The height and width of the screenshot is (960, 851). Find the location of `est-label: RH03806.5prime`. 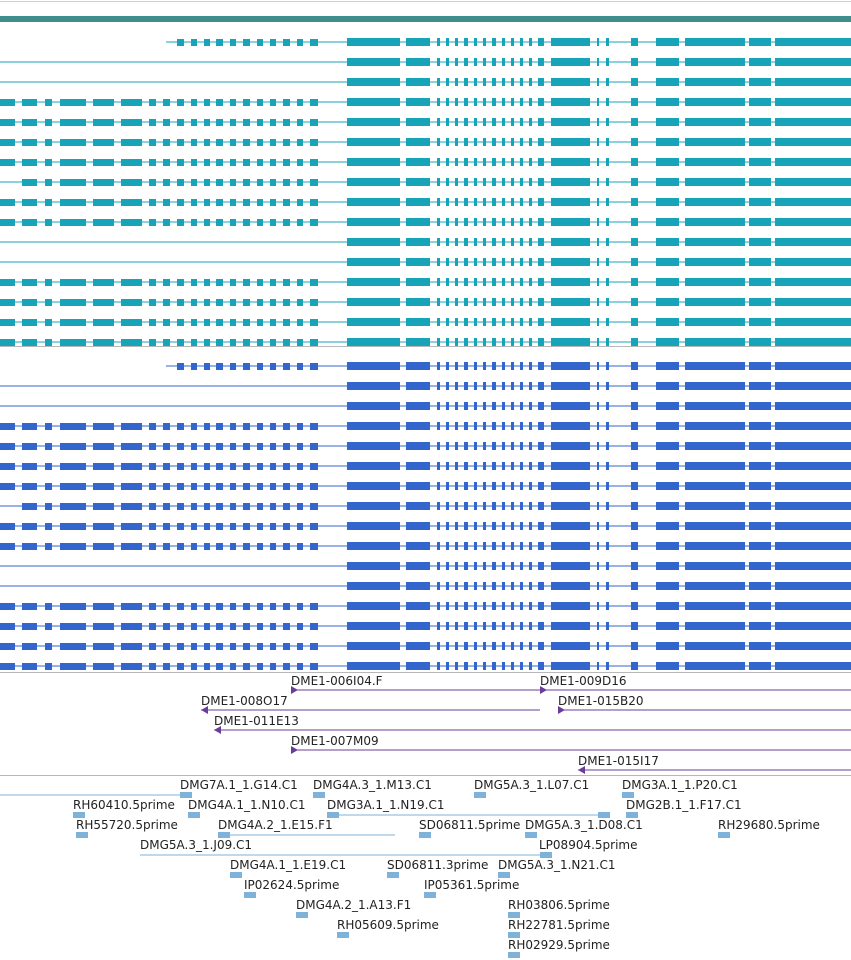

est-label: RH03806.5prime is located at coordinates (559, 905).